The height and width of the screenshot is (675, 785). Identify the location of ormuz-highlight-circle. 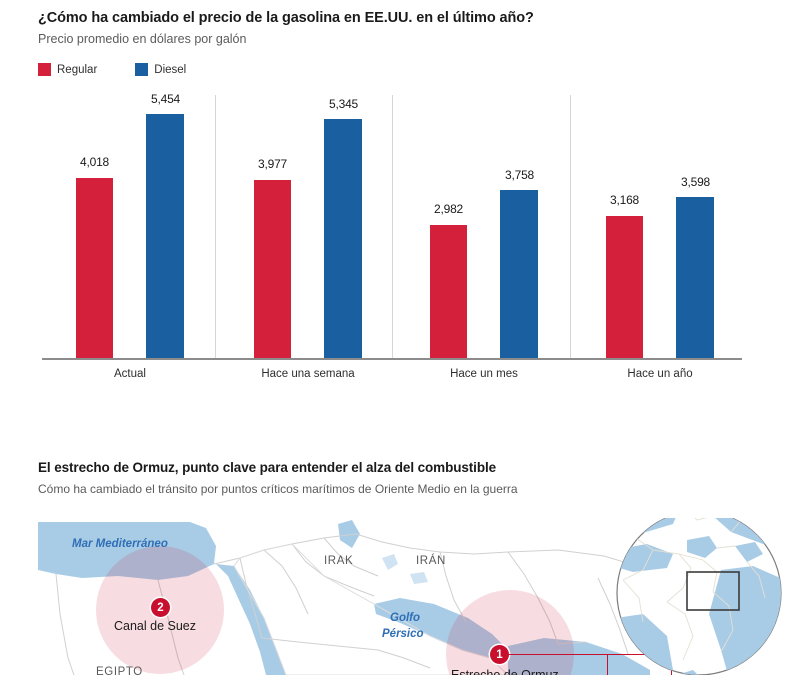
(510, 632).